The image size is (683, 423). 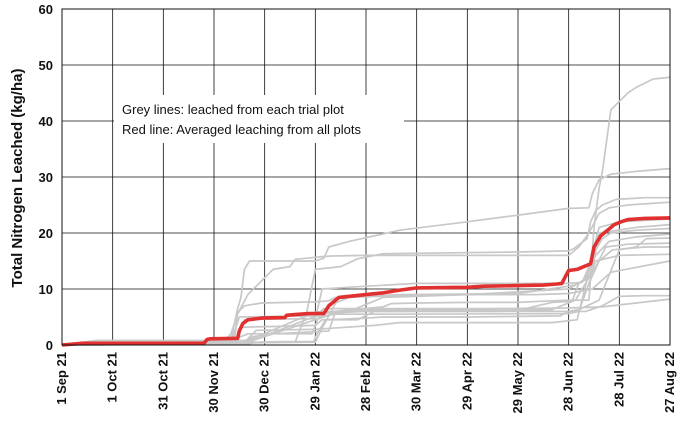 What do you see at coordinates (46, 121) in the screenshot?
I see `y-tick-label: 40` at bounding box center [46, 121].